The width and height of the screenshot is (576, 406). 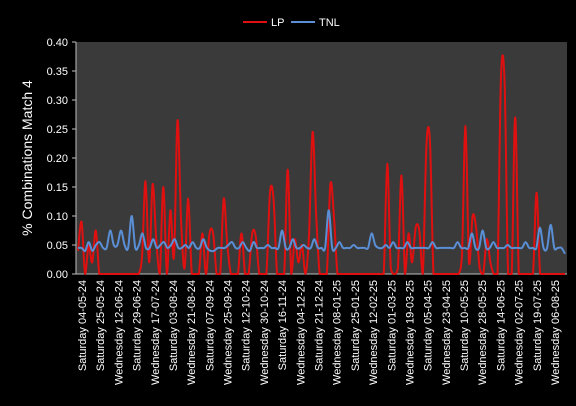 I want to click on x-tick-label: Wednesday 25-09-24, so click(x=229, y=332).